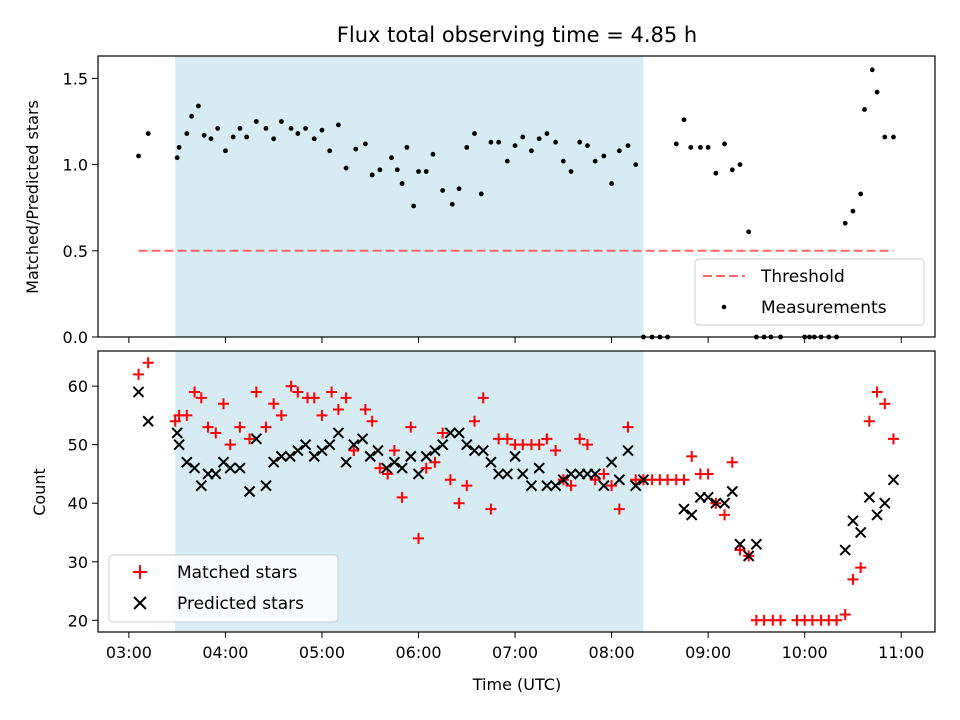 This screenshot has height=720, width=960. Describe the element at coordinates (724, 307) in the screenshot. I see `legend-measurements-swatch` at that location.